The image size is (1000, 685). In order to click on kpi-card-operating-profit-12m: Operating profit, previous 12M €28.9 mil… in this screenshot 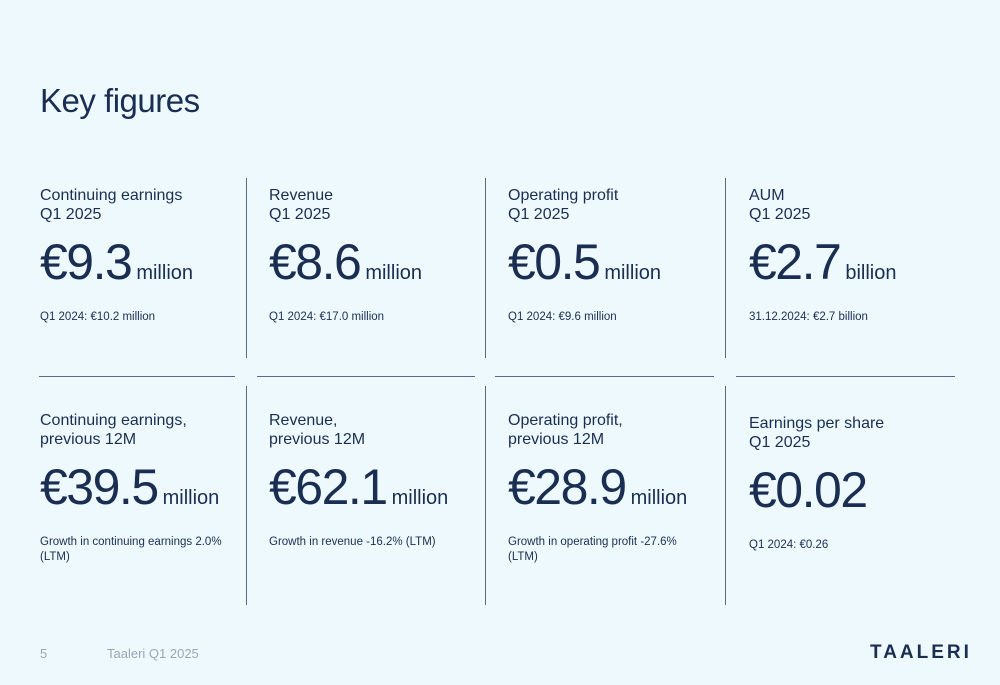, I will do `click(615, 488)`.